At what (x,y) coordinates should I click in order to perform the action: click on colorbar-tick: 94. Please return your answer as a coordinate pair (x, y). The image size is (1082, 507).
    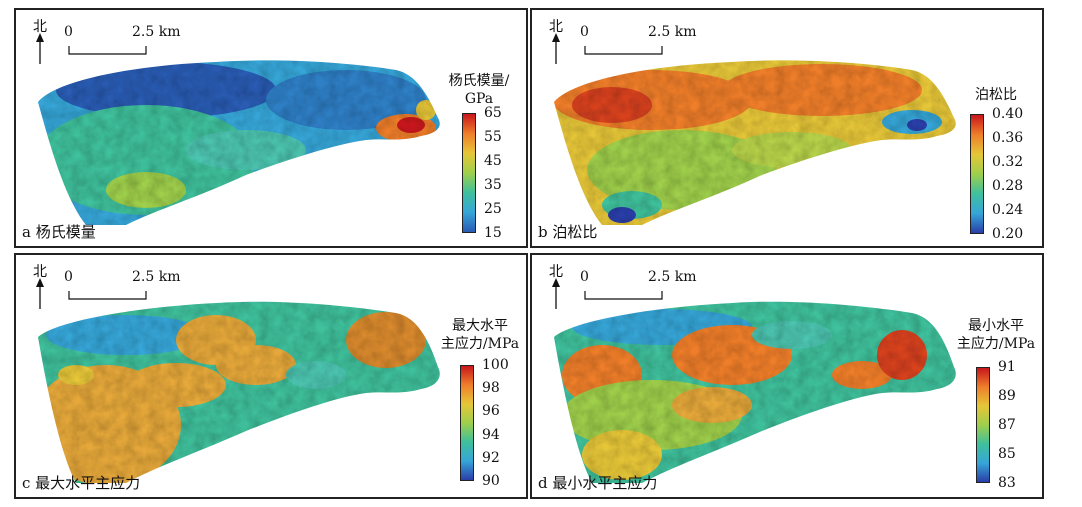
    Looking at the image, I should click on (491, 434).